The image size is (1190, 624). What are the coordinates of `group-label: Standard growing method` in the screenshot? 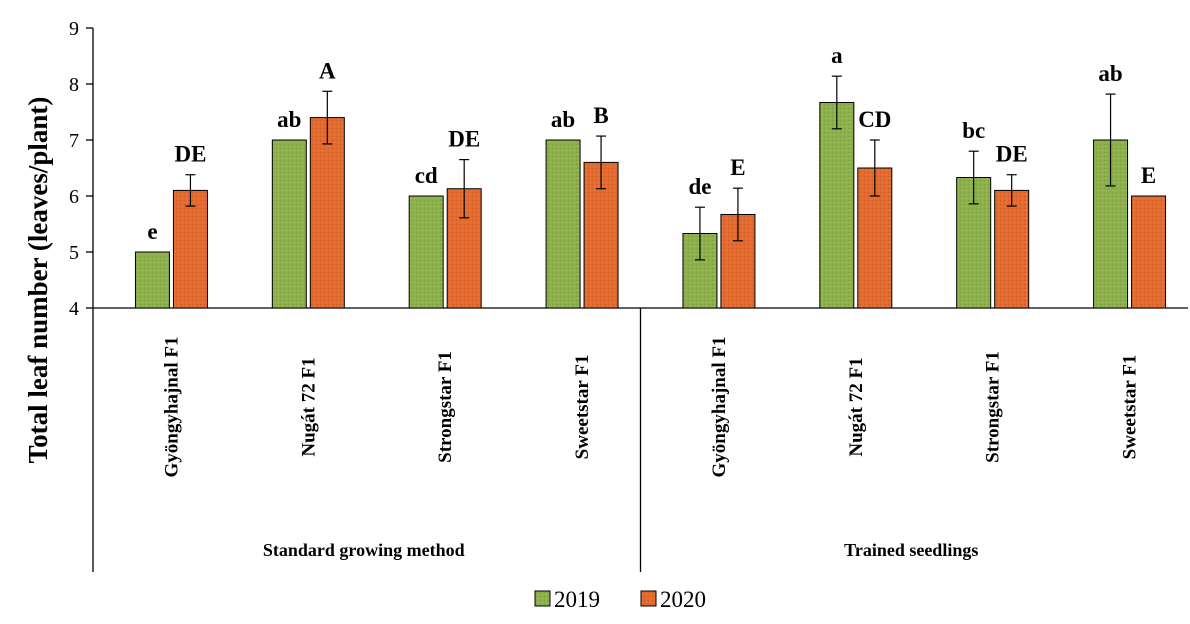 It's located at (364, 550).